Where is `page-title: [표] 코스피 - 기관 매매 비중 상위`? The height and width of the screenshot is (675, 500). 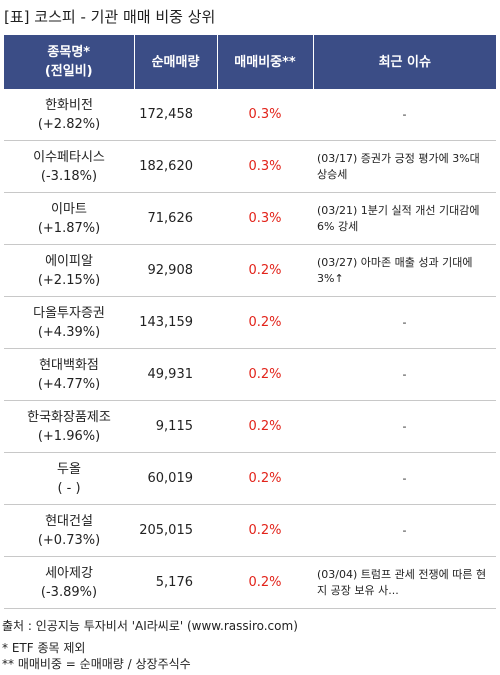
page-title: [표] 코스피 - 기관 매매 비중 상위 is located at coordinates (110, 17).